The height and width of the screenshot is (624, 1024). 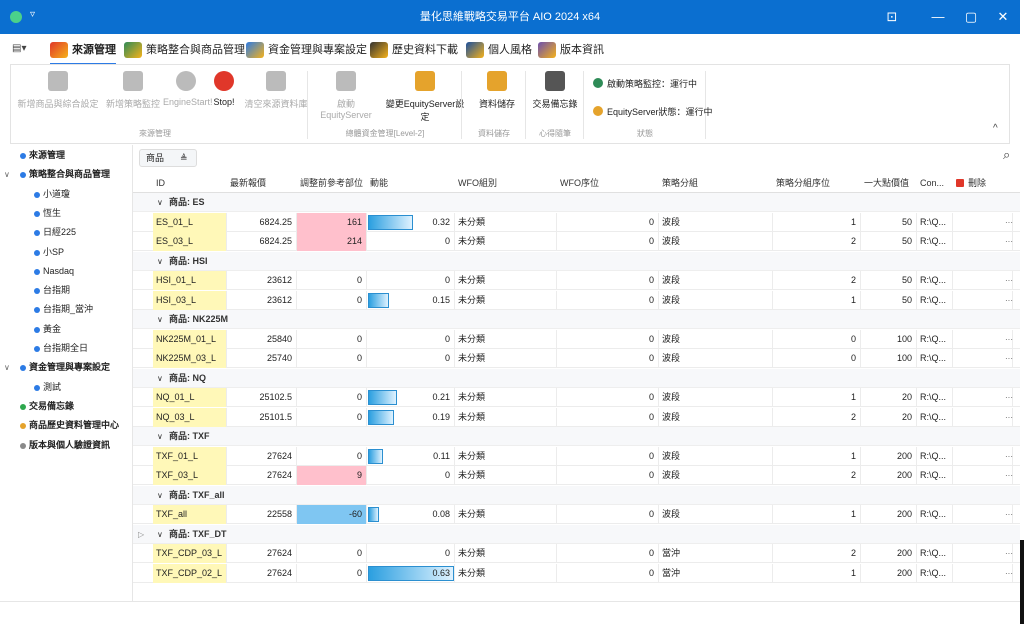 What do you see at coordinates (576, 319) in the screenshot?
I see `group-row: 商品: NK225M ∨` at bounding box center [576, 319].